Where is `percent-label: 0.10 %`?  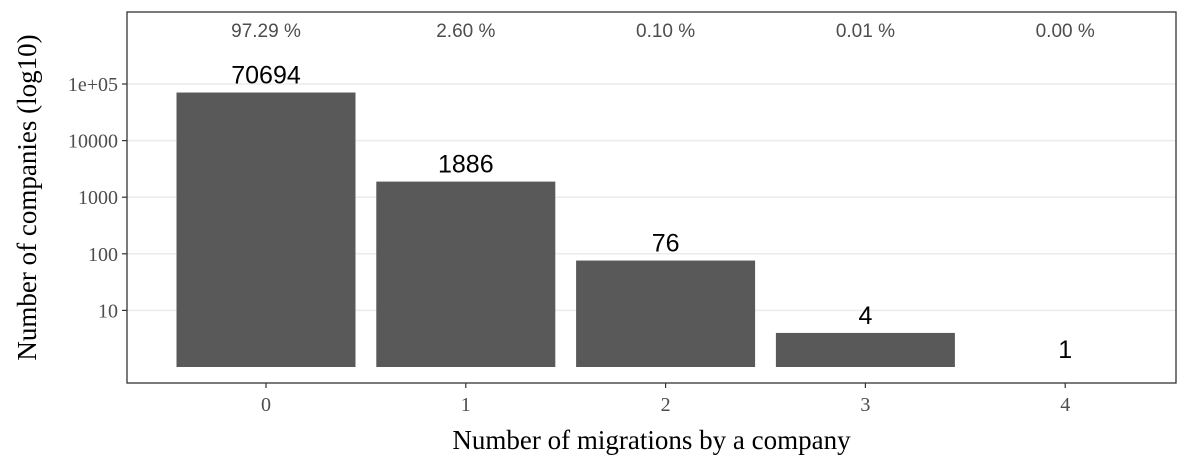
percent-label: 0.10 % is located at coordinates (665, 31).